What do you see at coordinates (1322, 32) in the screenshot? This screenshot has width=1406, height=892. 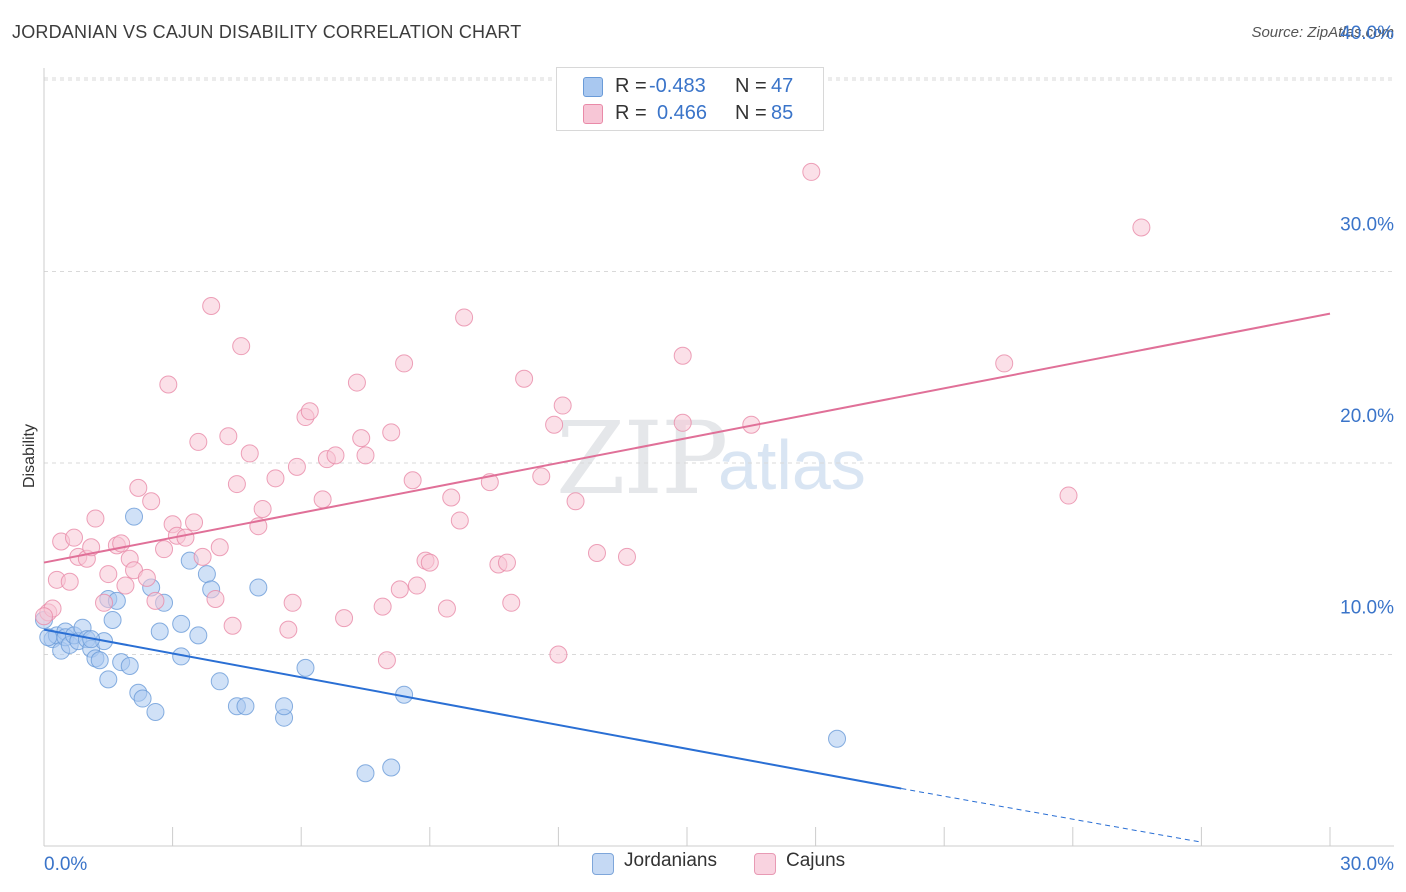 I see `source-label: Source: ZipAtlas.com` at bounding box center [1322, 32].